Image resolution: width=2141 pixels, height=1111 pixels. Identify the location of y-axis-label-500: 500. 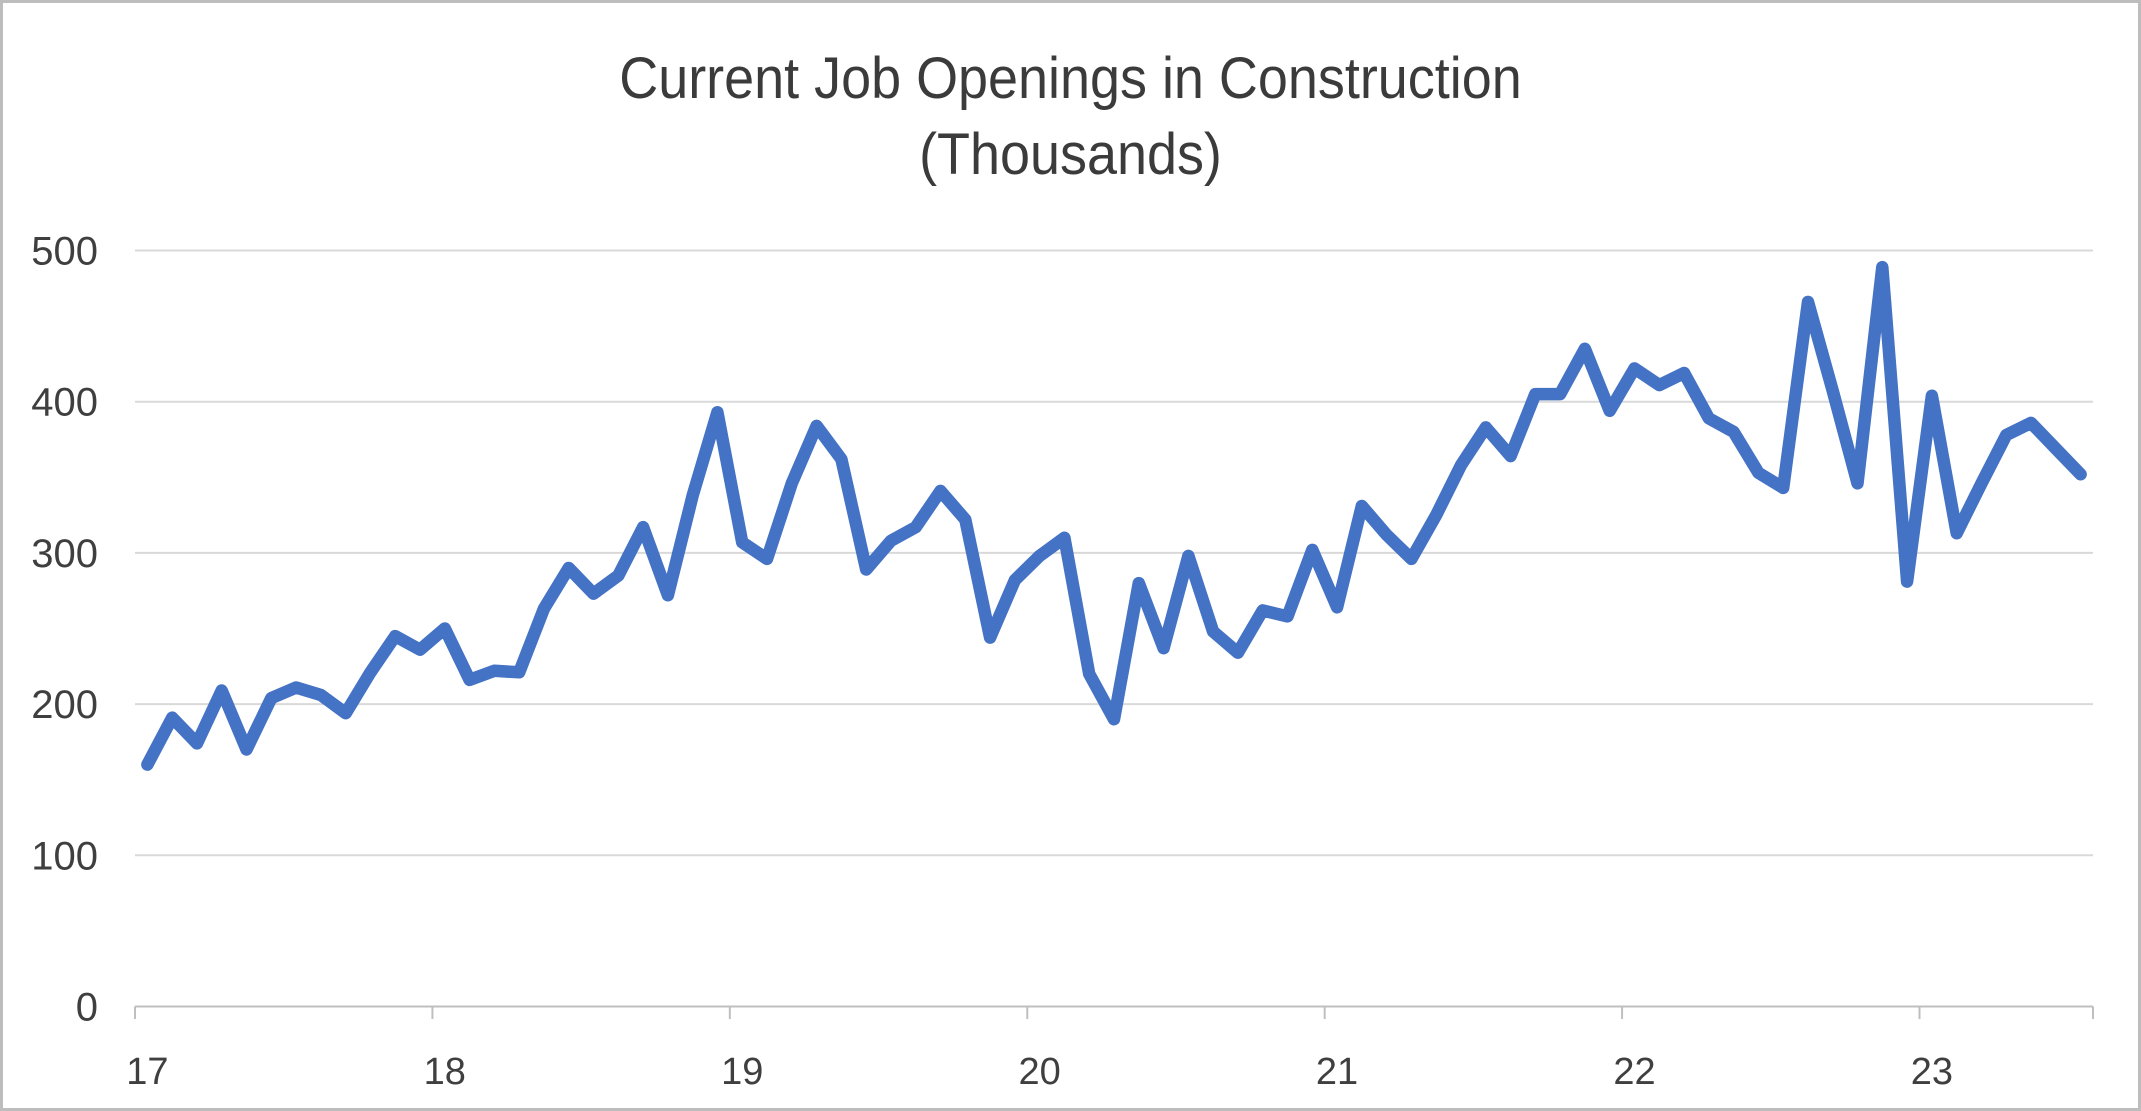
(64, 252).